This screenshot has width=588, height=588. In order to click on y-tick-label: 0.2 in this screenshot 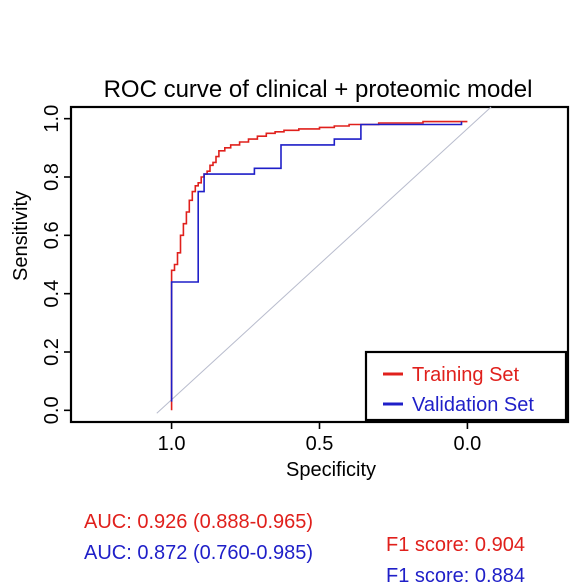, I will do `click(52, 352)`.